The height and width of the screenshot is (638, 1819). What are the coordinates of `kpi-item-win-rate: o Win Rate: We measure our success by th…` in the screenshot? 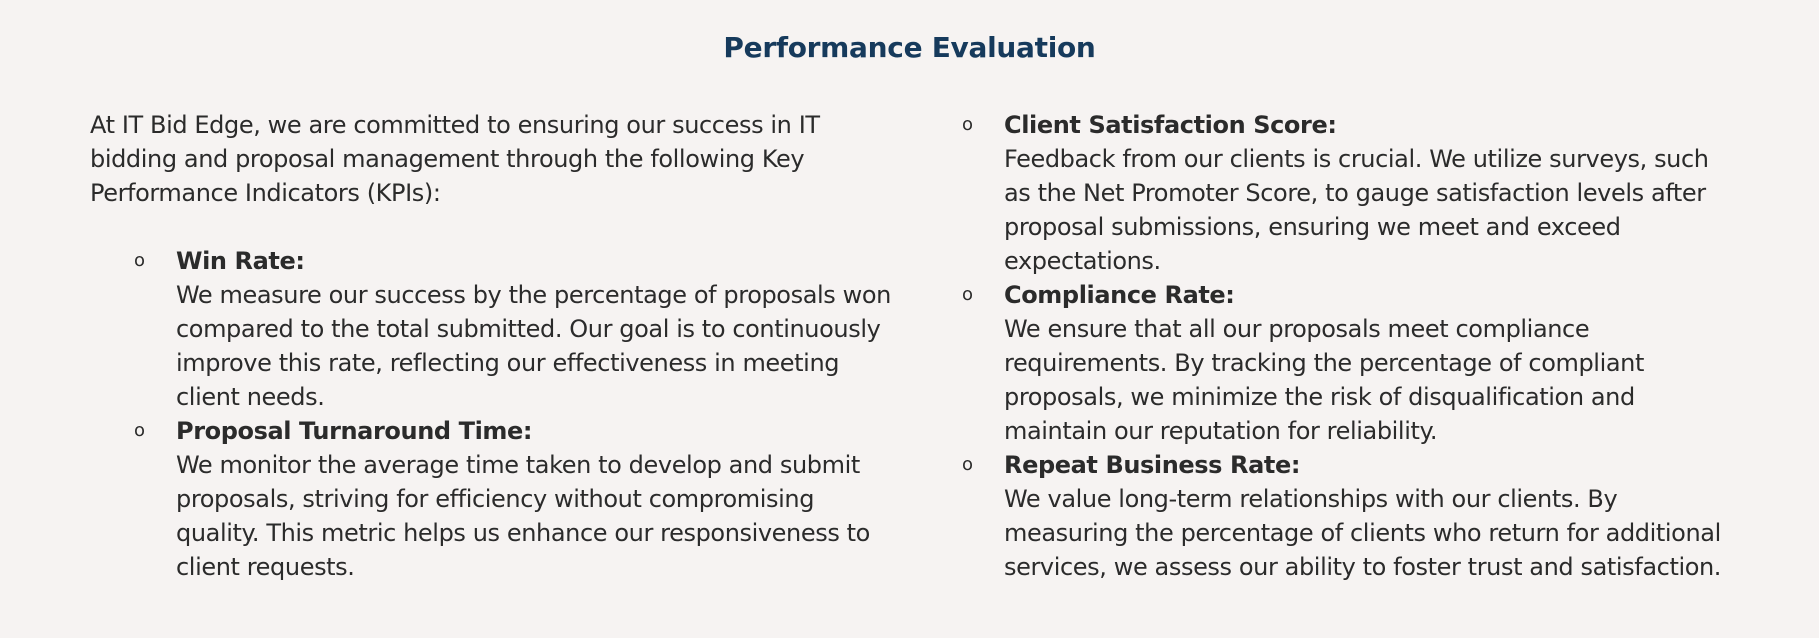 It's located at (517, 329).